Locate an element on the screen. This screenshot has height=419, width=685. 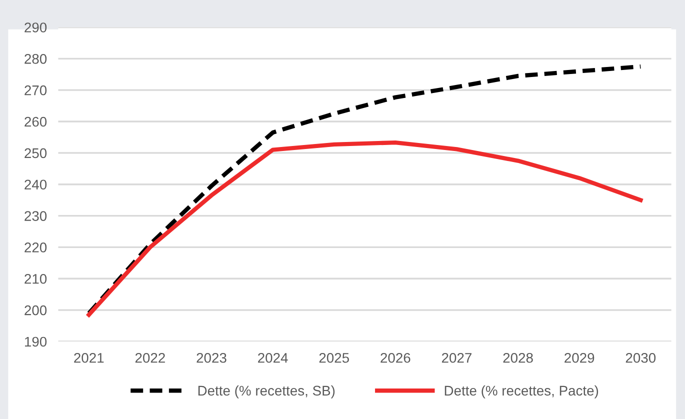
y-tick-label: 200 is located at coordinates (35, 310).